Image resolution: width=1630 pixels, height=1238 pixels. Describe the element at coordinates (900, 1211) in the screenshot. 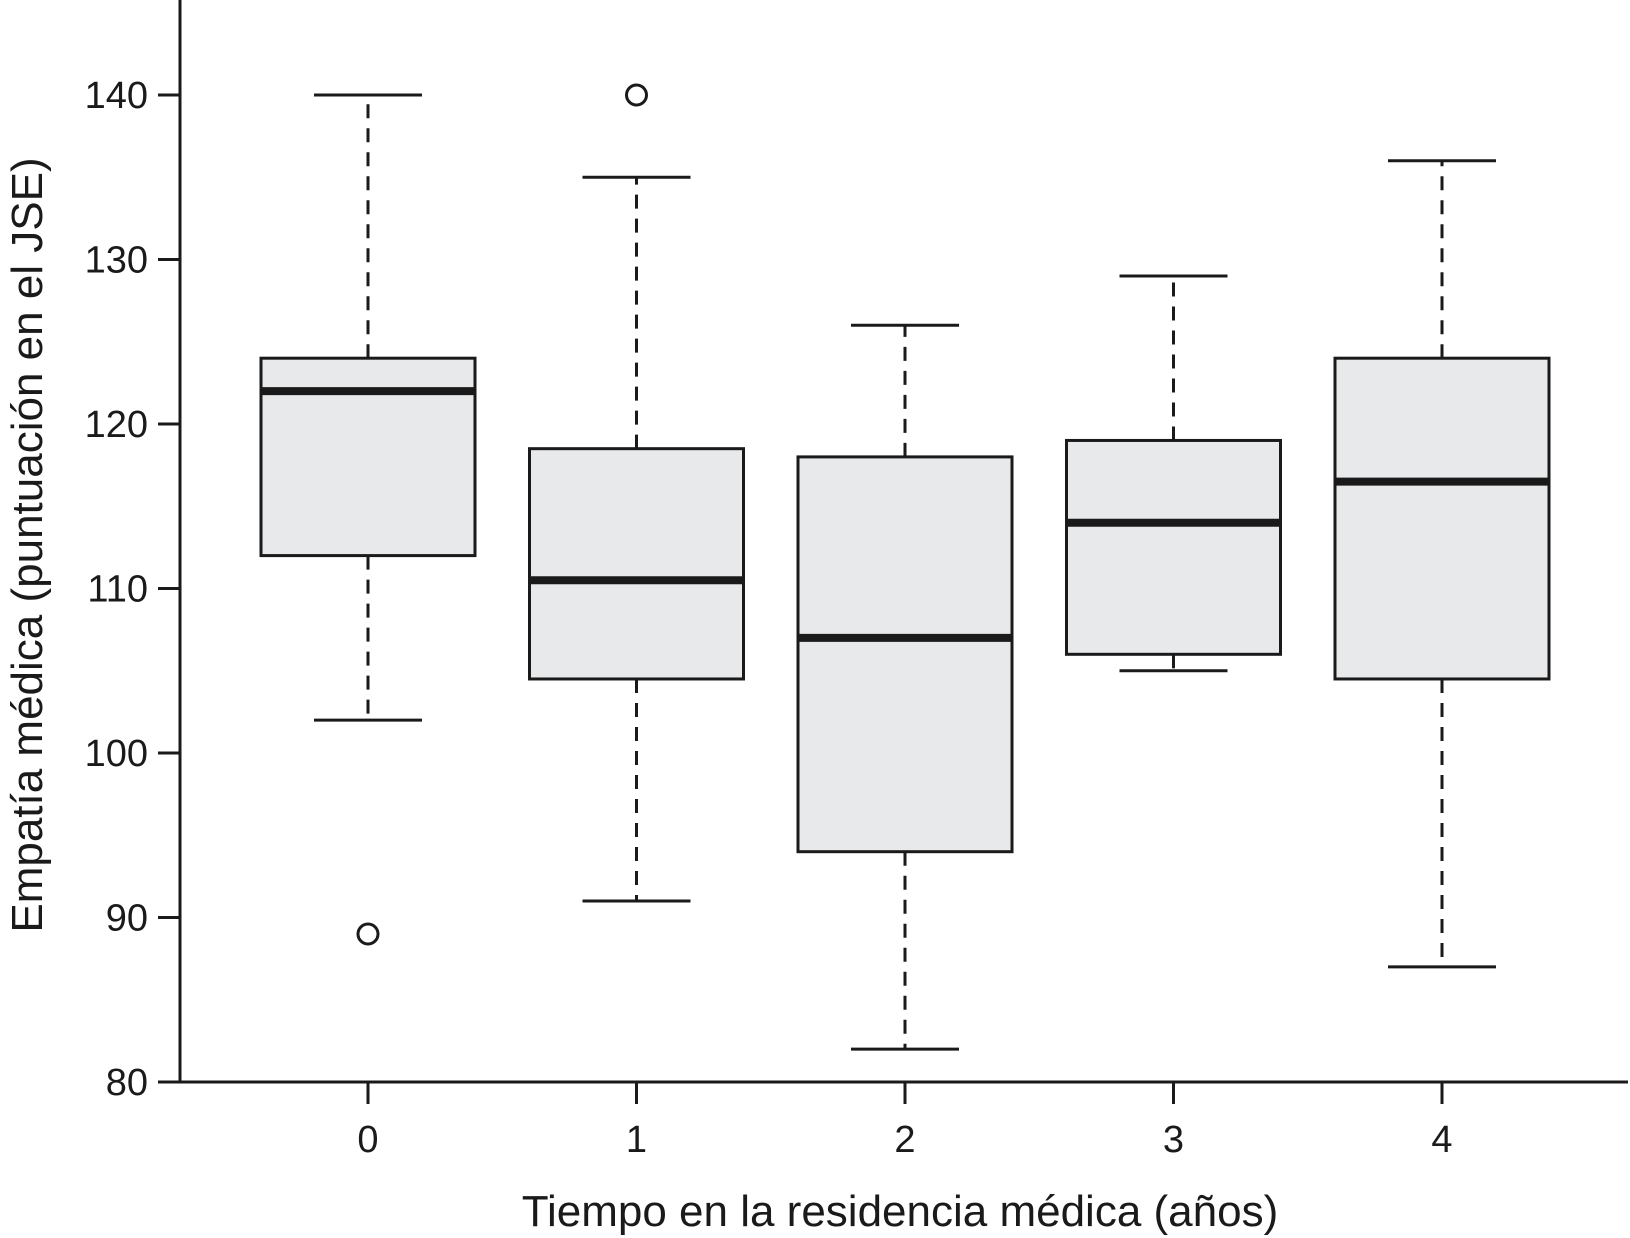

I see `x-axis-title: Tiempo en la residencia médica (años)` at that location.